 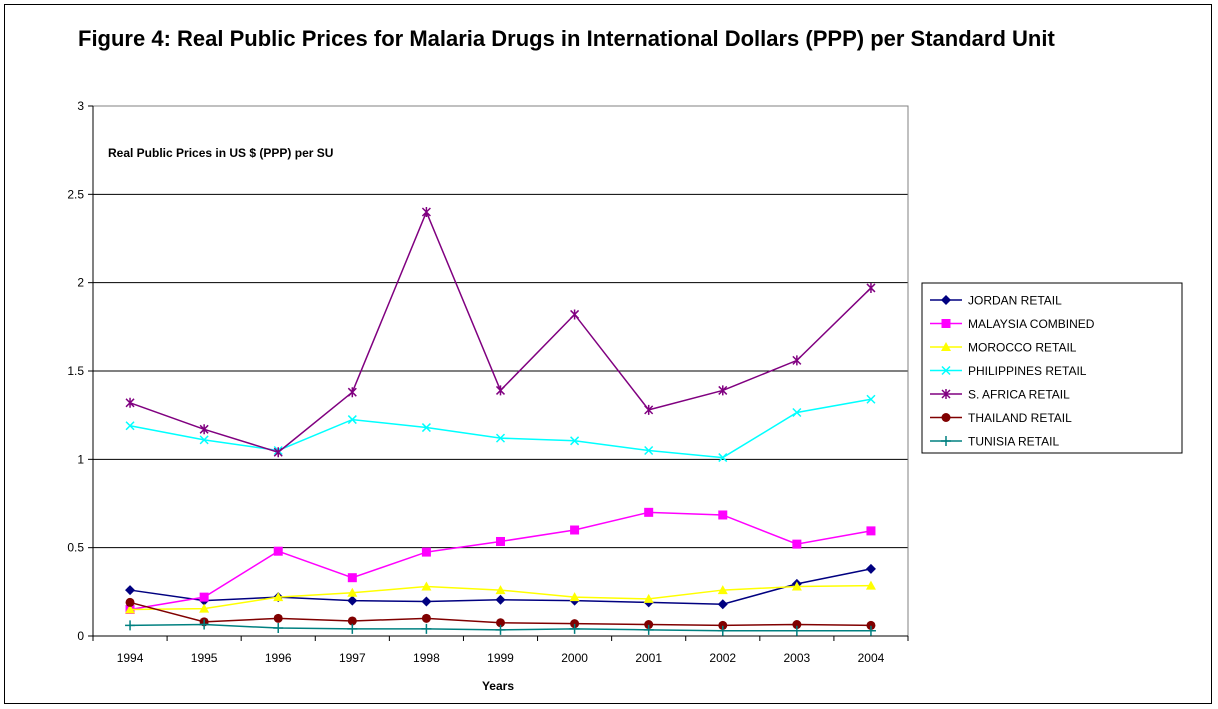 What do you see at coordinates (574, 658) in the screenshot?
I see `x-tick-label: 2000` at bounding box center [574, 658].